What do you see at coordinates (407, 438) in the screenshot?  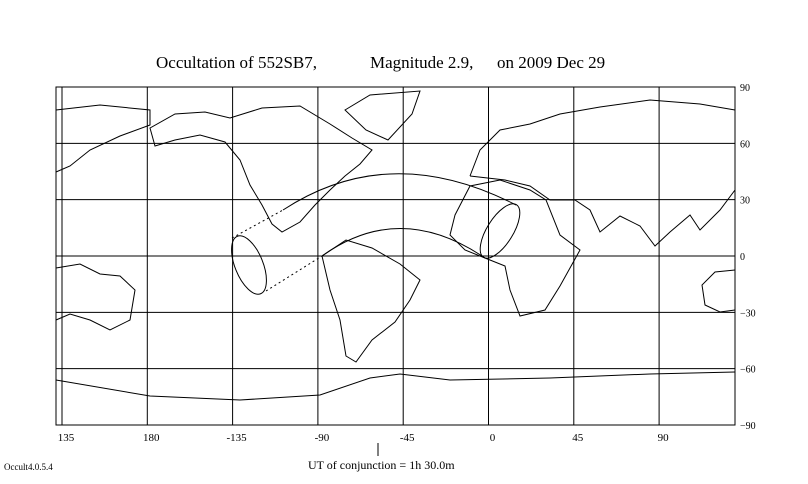 I see `longitude-label: -45` at bounding box center [407, 438].